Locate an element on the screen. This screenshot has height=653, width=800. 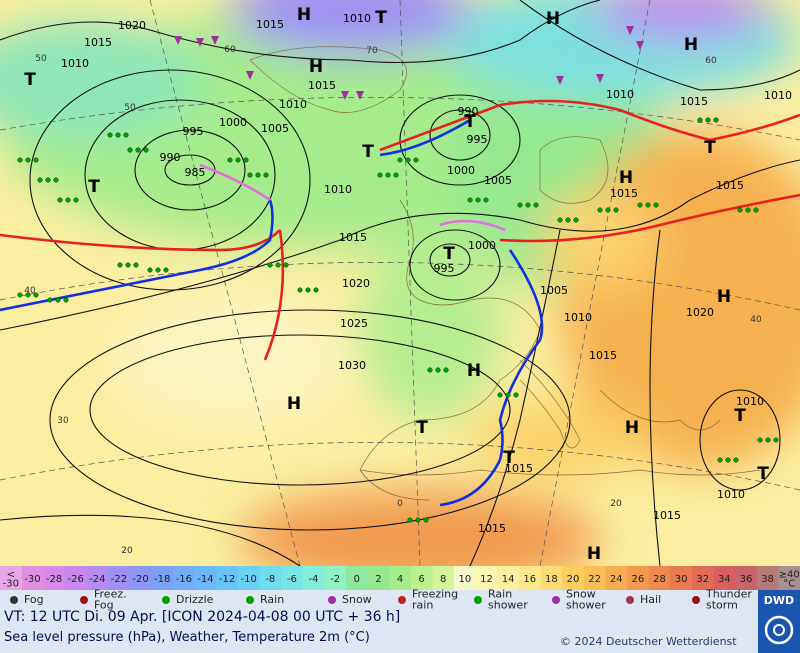
colorbar-label: 16 is located at coordinates (529, 579).